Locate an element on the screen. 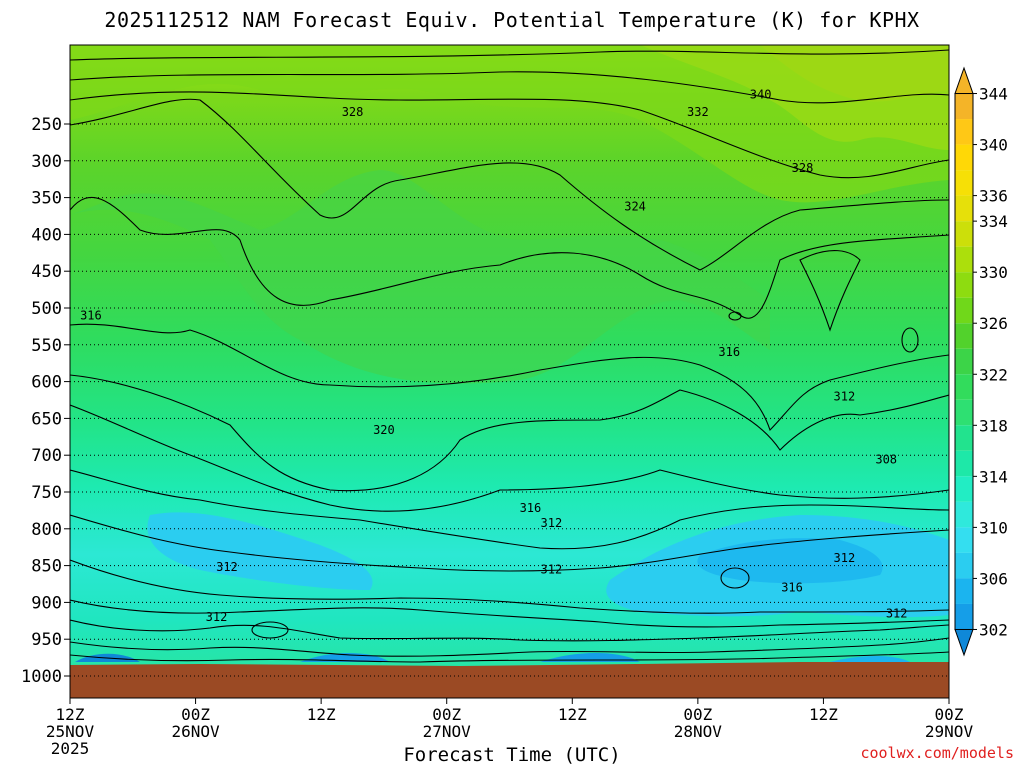 The width and height of the screenshot is (1024, 768). colorbar-label-344: 344 is located at coordinates (993, 94).